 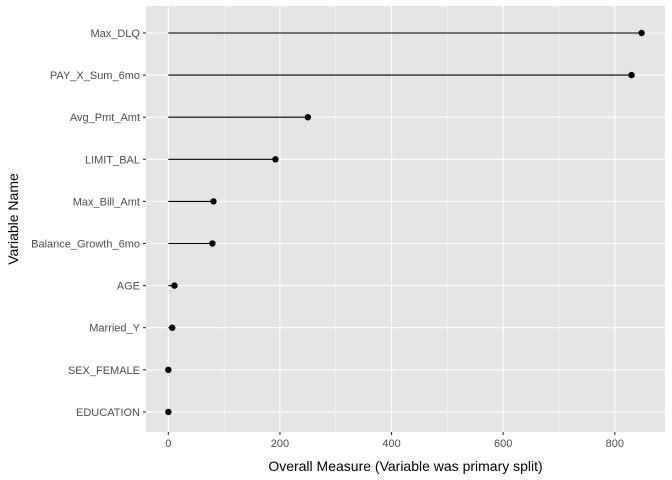 What do you see at coordinates (128, 287) in the screenshot?
I see `y-tick-label: AGE` at bounding box center [128, 287].